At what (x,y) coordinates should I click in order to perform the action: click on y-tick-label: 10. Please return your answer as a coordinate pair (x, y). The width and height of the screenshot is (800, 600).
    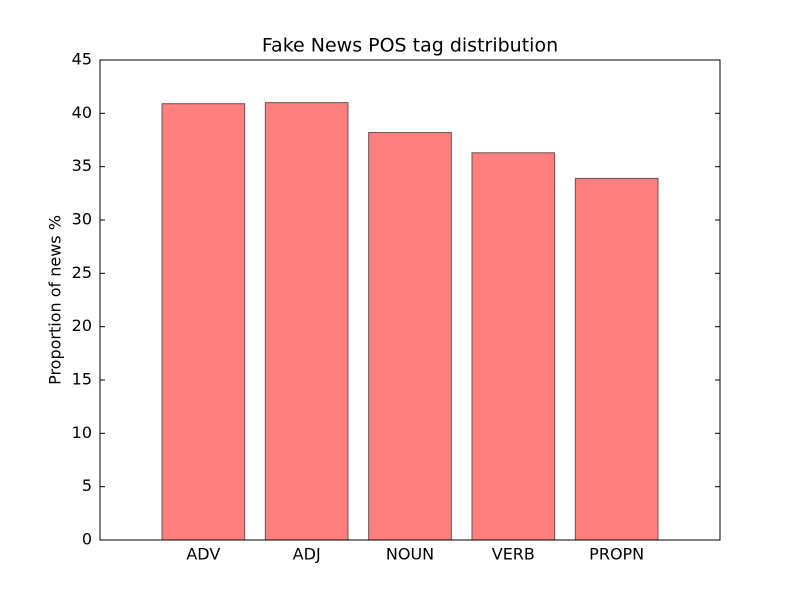
    Looking at the image, I should click on (82, 432).